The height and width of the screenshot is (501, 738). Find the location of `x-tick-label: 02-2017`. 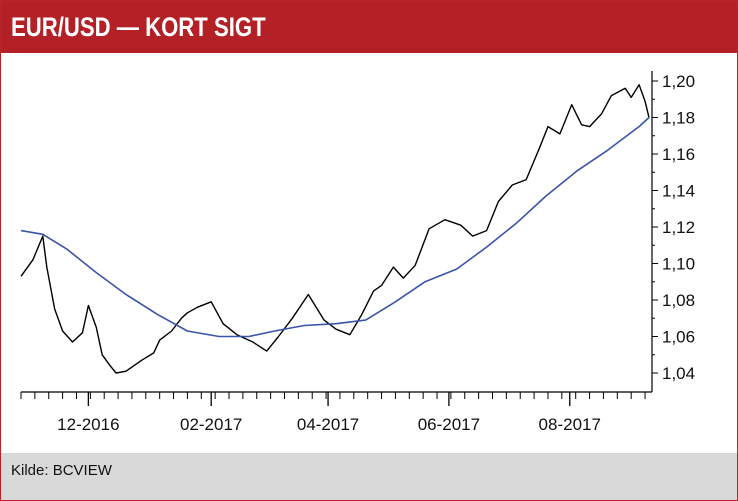

x-tick-label: 02-2017 is located at coordinates (211, 424).